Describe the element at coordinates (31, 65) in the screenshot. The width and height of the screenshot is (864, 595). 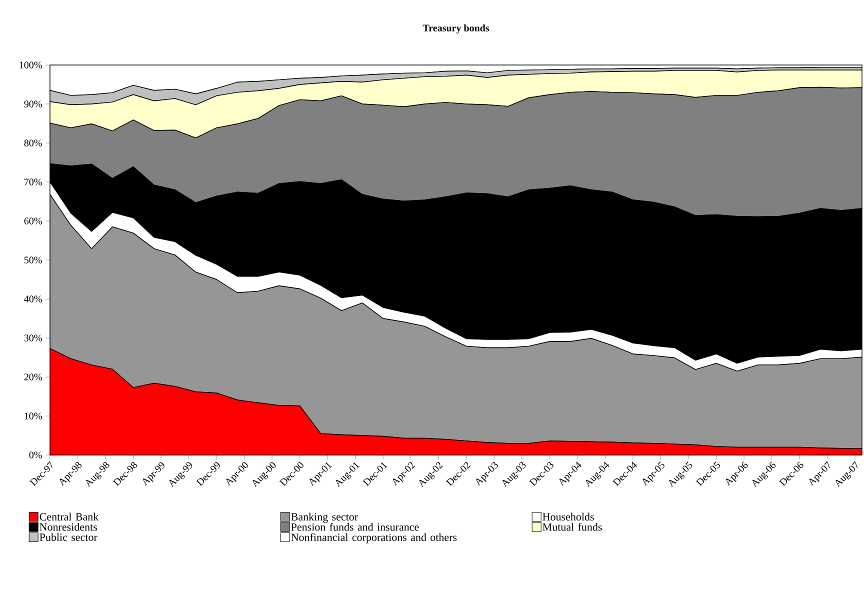
I see `y-tick-label: 100%` at that location.